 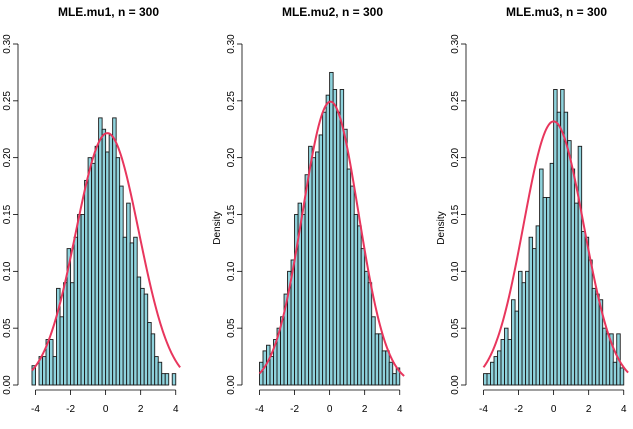 What do you see at coordinates (455, 328) in the screenshot?
I see `y-tick-label: 0.05` at bounding box center [455, 328].